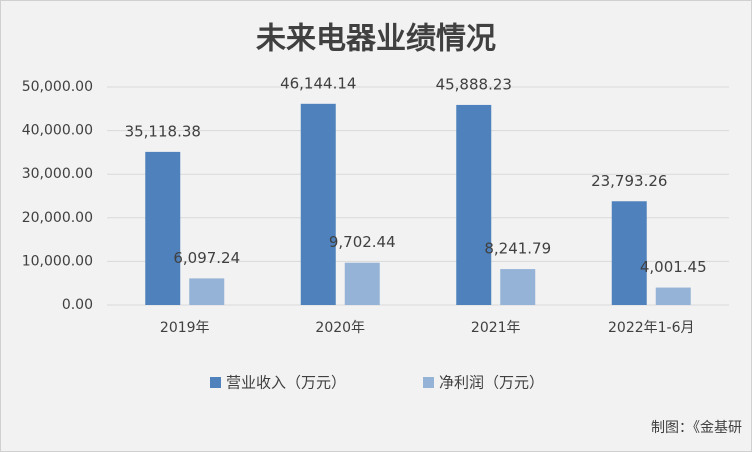  What do you see at coordinates (474, 84) in the screenshot?
I see `value-label: 45,888.23` at bounding box center [474, 84].